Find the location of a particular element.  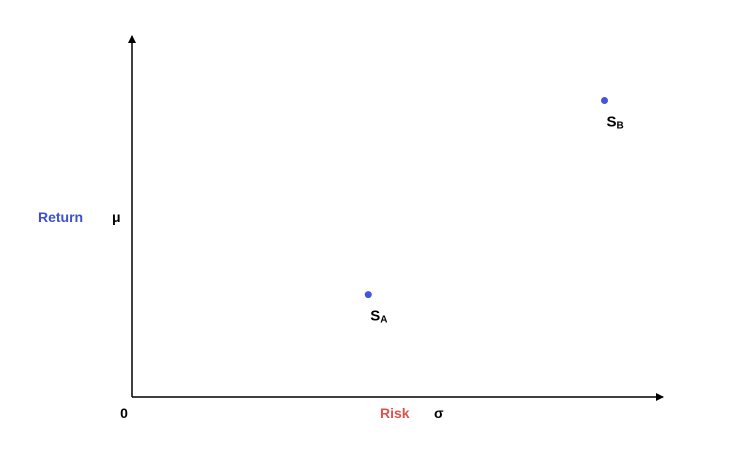

x-axis-symbol: σ is located at coordinates (439, 413).